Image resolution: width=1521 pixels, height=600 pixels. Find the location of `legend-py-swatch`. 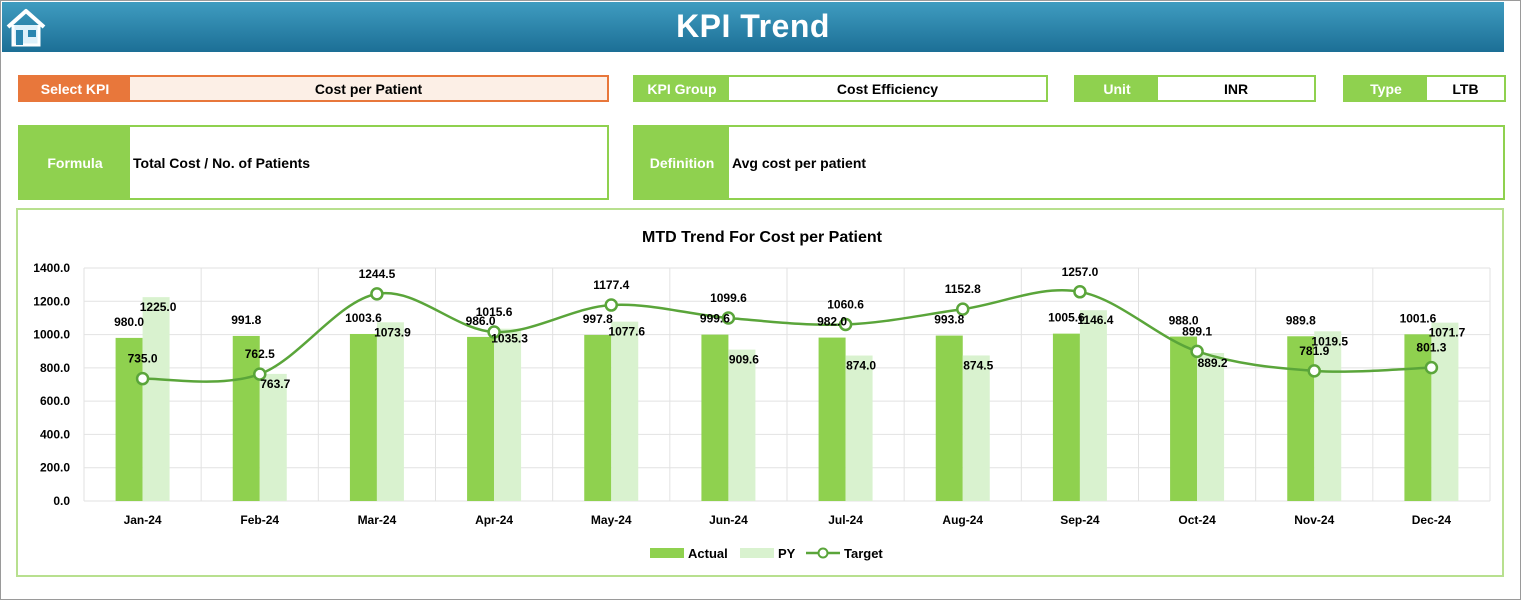

legend-py-swatch is located at coordinates (757, 553).